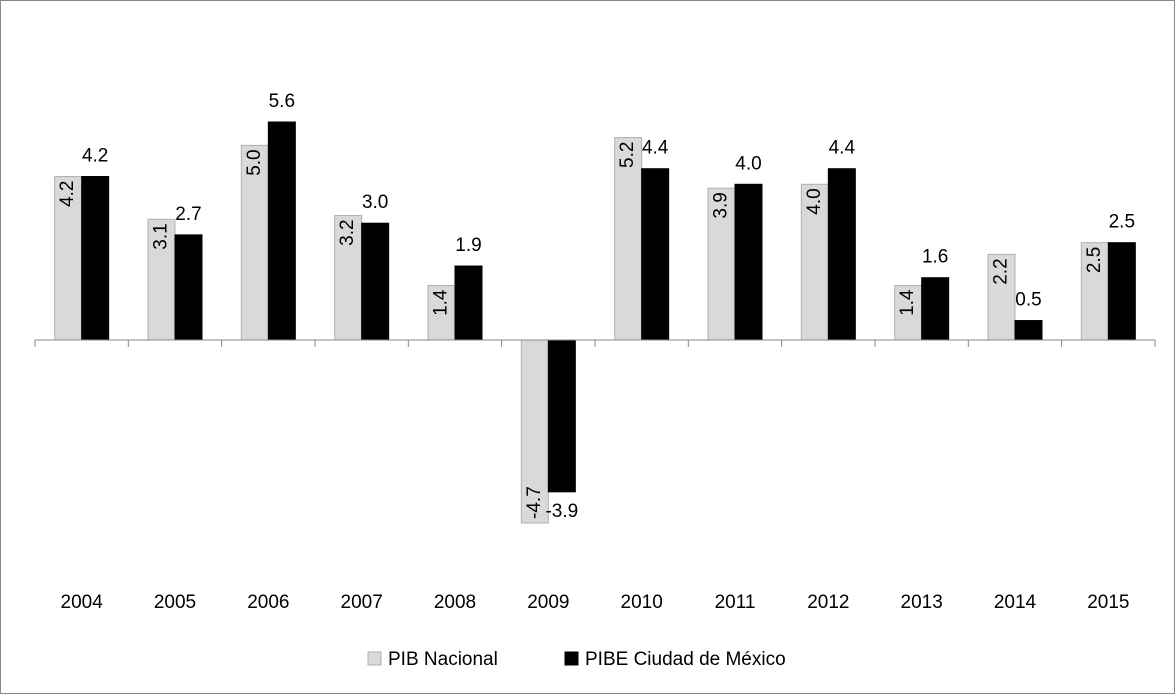 This screenshot has height=699, width=1175. Describe the element at coordinates (534, 502) in the screenshot. I see `data-label: -4.7` at that location.